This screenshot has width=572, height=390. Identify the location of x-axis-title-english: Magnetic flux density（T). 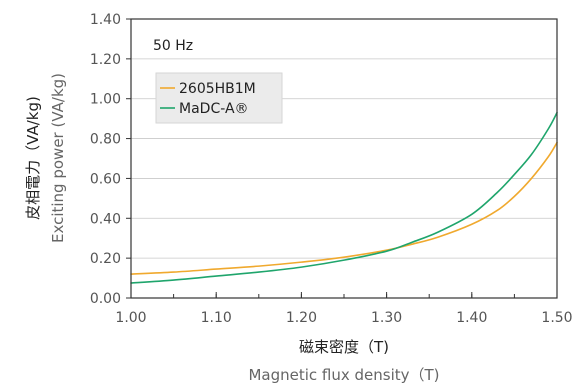
(343, 375).